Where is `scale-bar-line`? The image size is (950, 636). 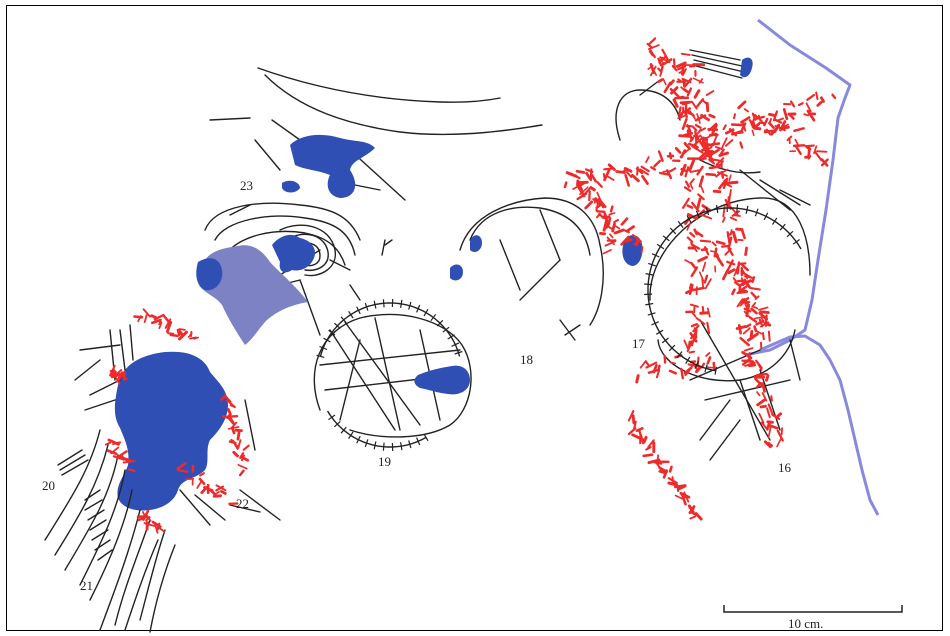
scale-bar-line is located at coordinates (813, 609).